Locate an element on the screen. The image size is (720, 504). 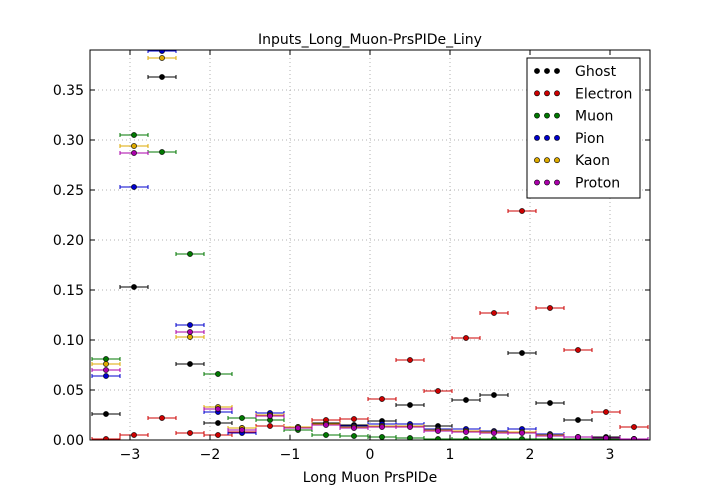
x-tick-label: 3 is located at coordinates (610, 455).